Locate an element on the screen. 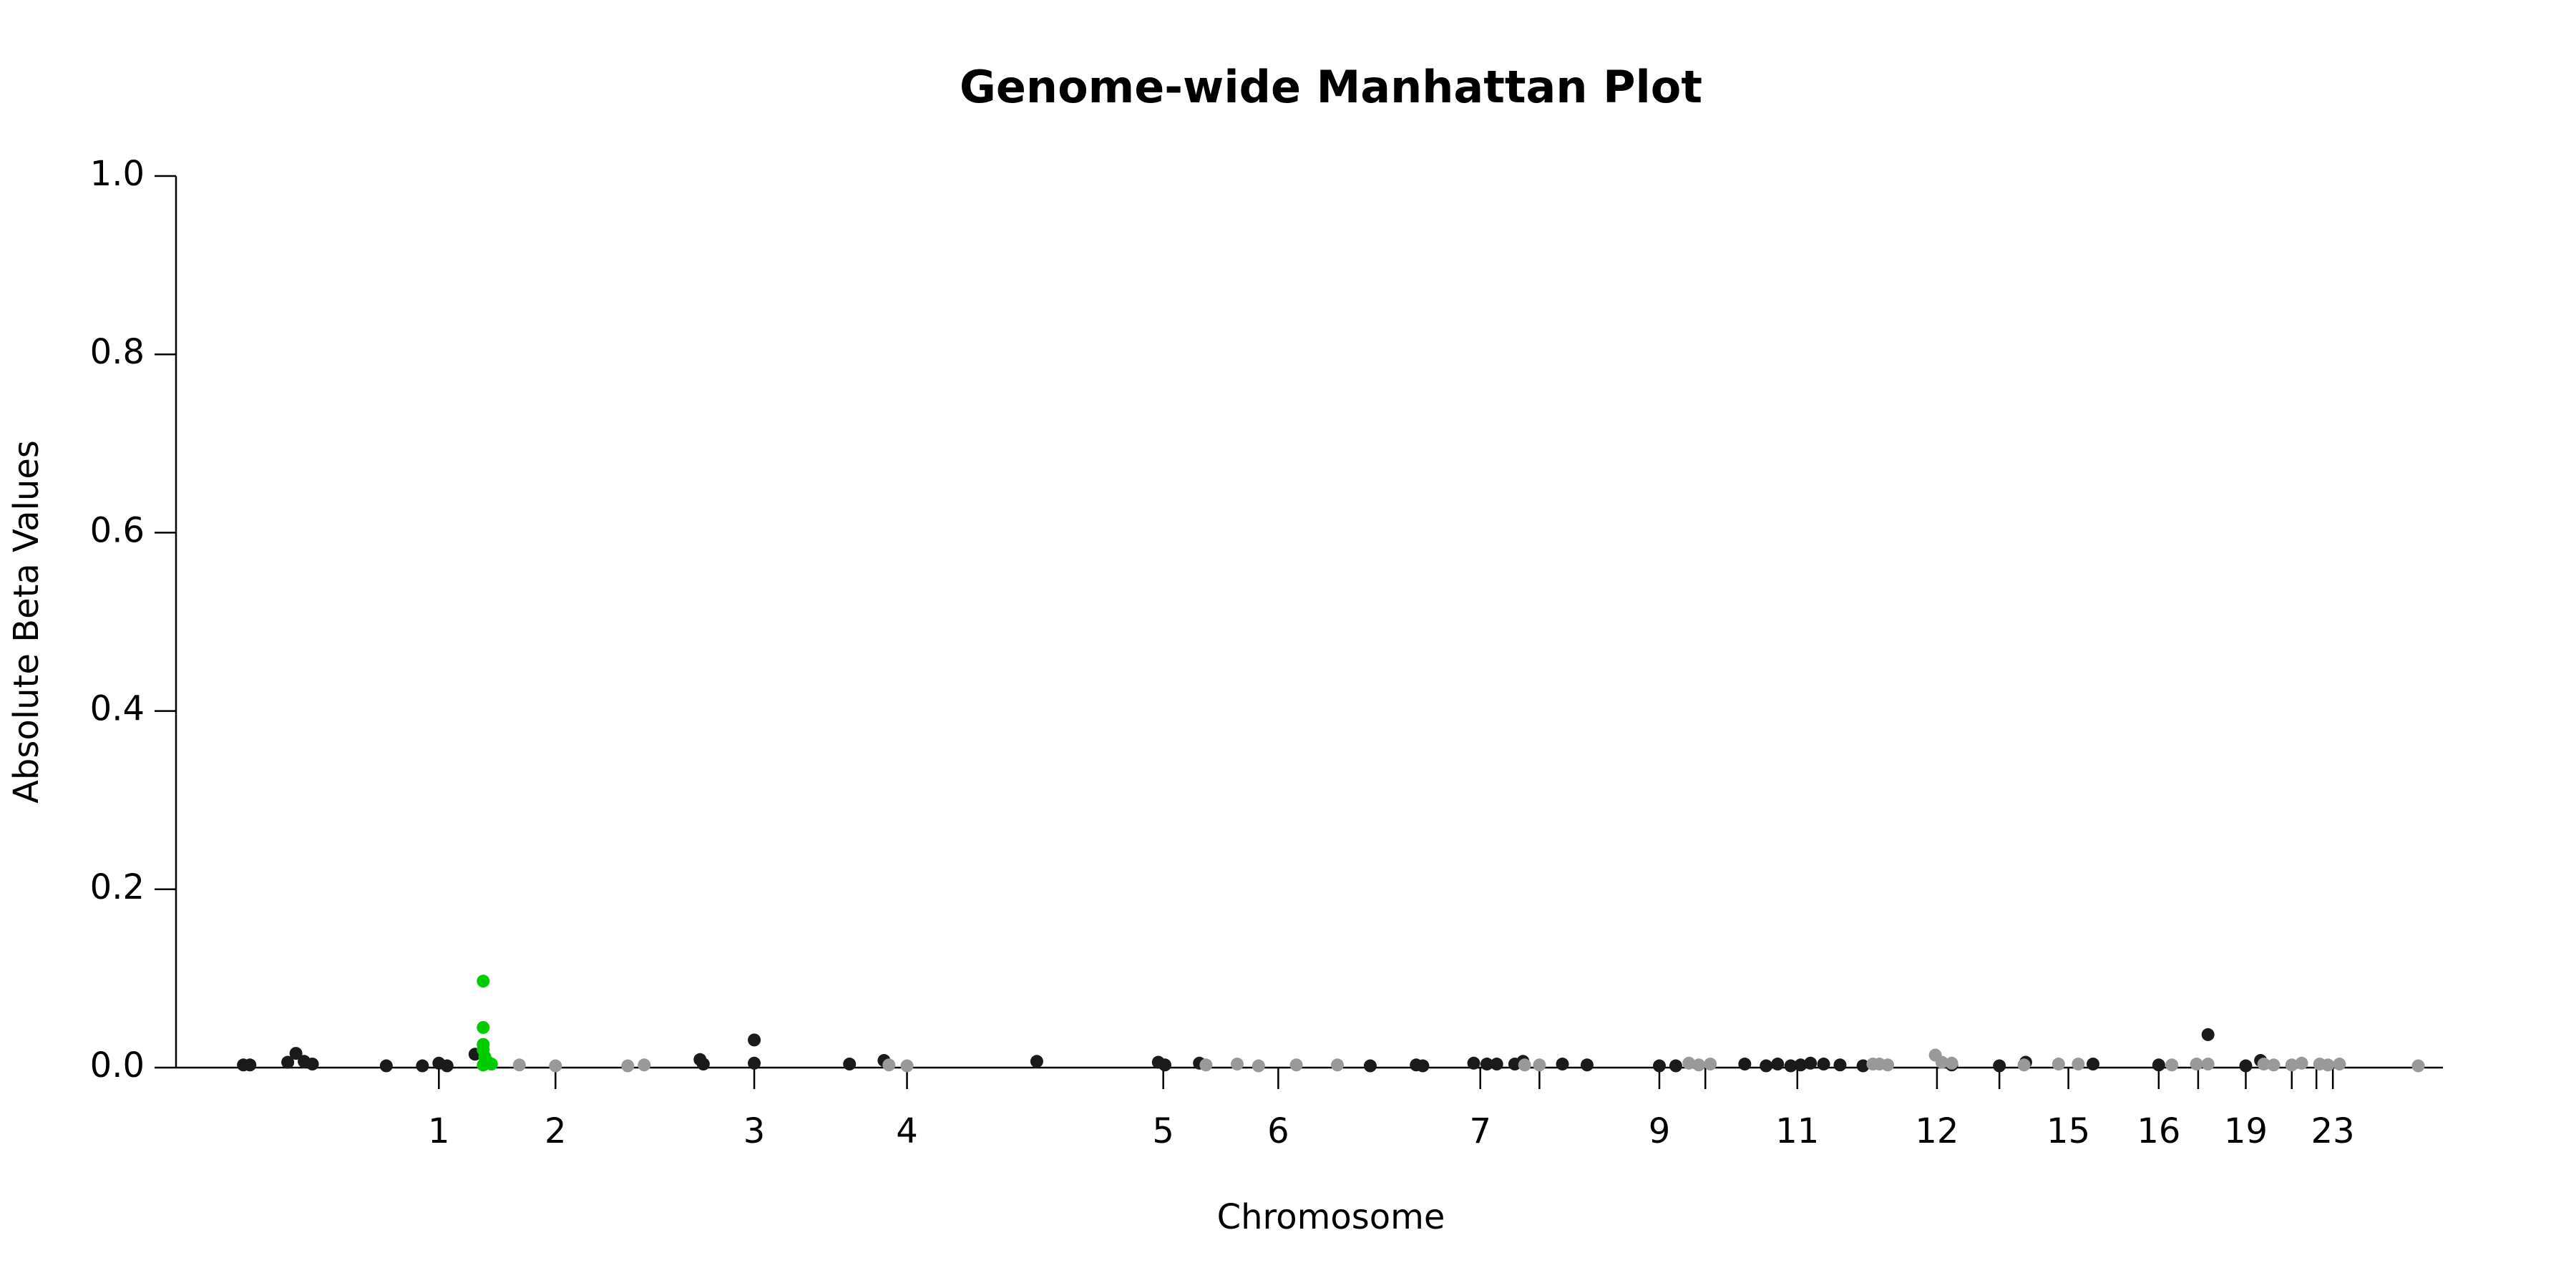 This screenshot has width=2576, height=1288. x-tick-label: 16 is located at coordinates (2158, 1131).